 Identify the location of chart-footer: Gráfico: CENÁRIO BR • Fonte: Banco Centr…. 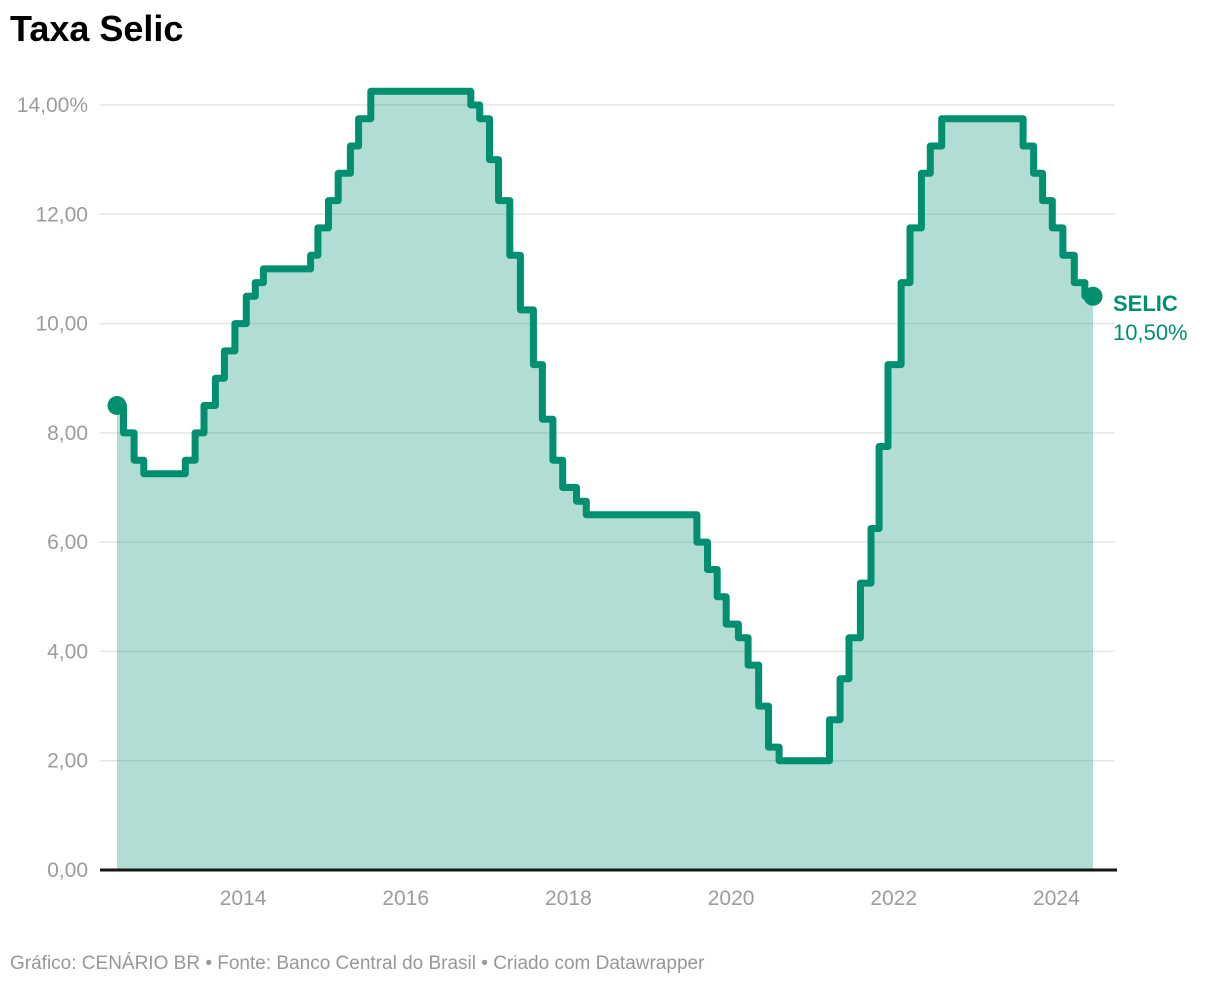
(357, 963).